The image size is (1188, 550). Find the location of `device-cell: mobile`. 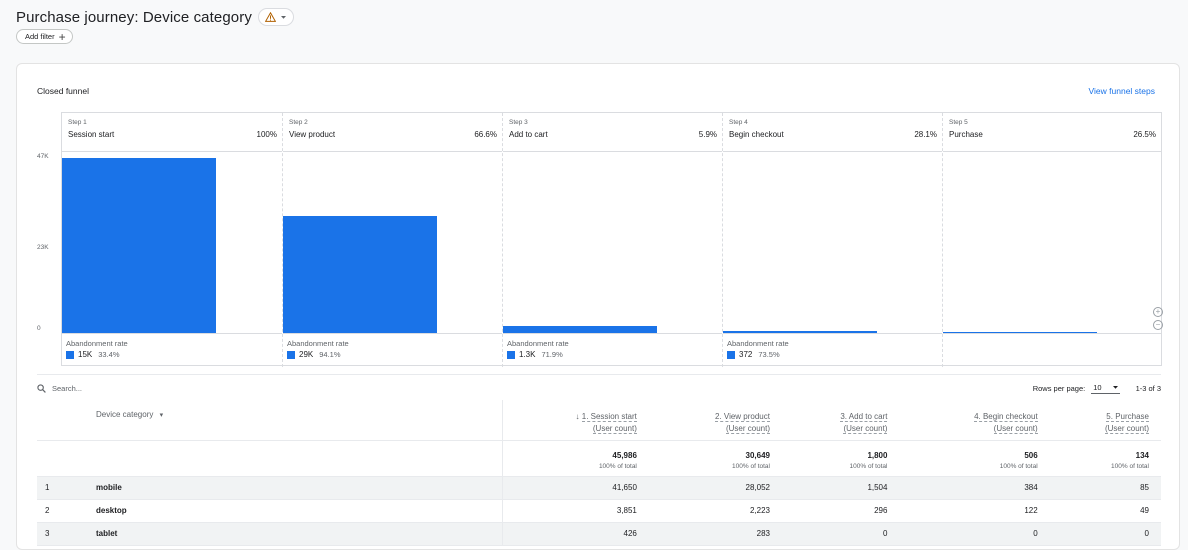

device-cell: mobile is located at coordinates (289, 488).